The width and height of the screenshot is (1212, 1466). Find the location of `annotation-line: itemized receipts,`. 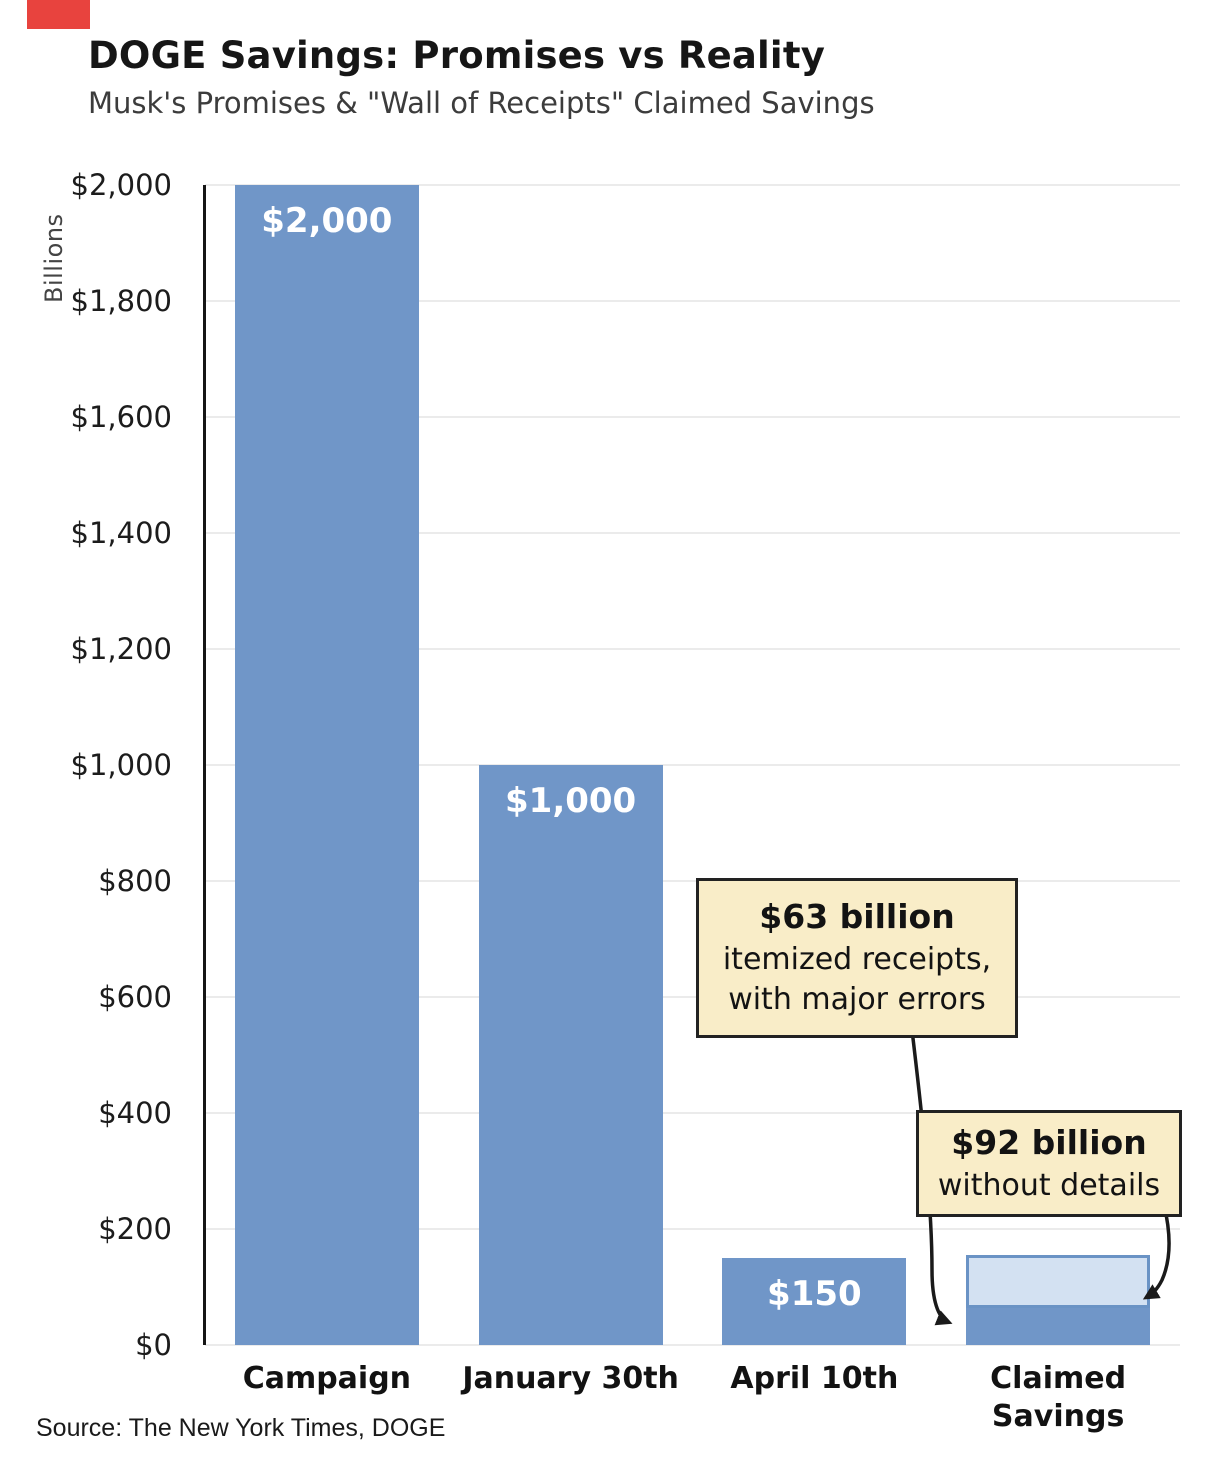

annotation-line: itemized receipts, is located at coordinates (857, 959).